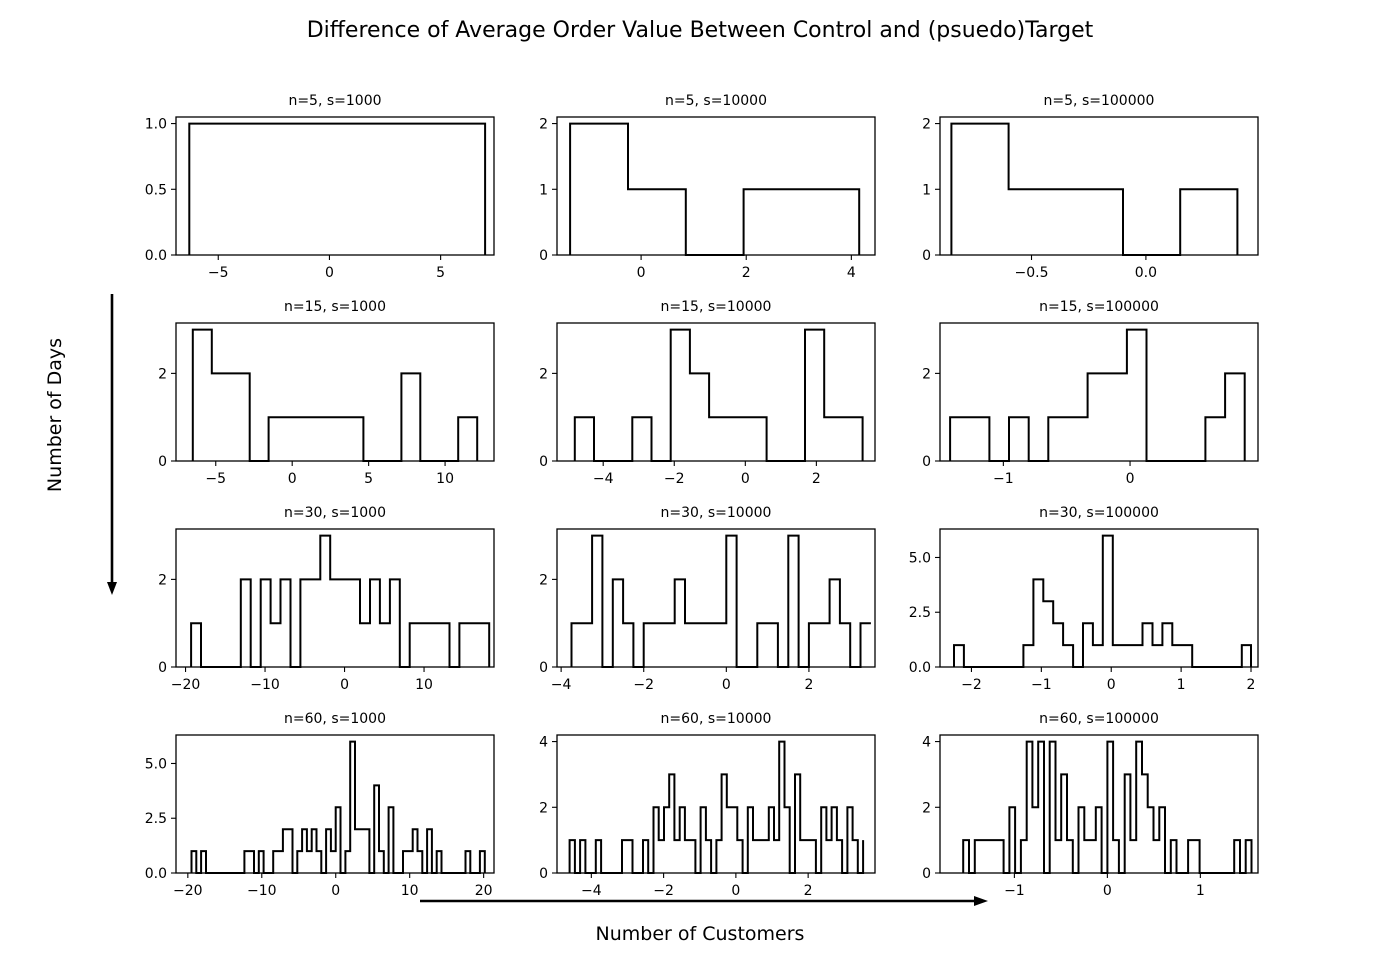 The image size is (1400, 980). What do you see at coordinates (1099, 719) in the screenshot?
I see `panel-title: n=60, s=100000` at bounding box center [1099, 719].